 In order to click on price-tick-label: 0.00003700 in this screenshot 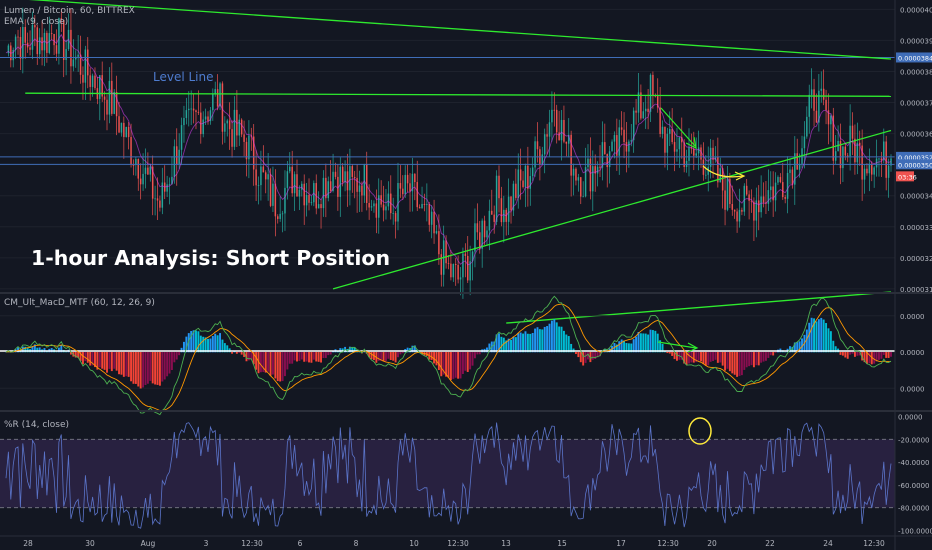, I will do `click(916, 104)`.